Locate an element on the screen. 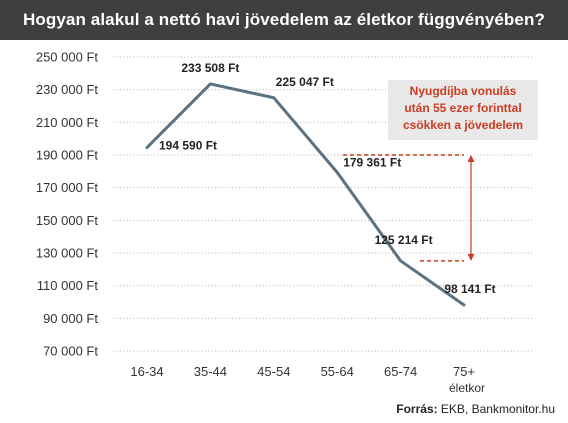 This screenshot has height=423, width=568. source-note: Forrás: EKB, Bankmonitor.hu is located at coordinates (475, 409).